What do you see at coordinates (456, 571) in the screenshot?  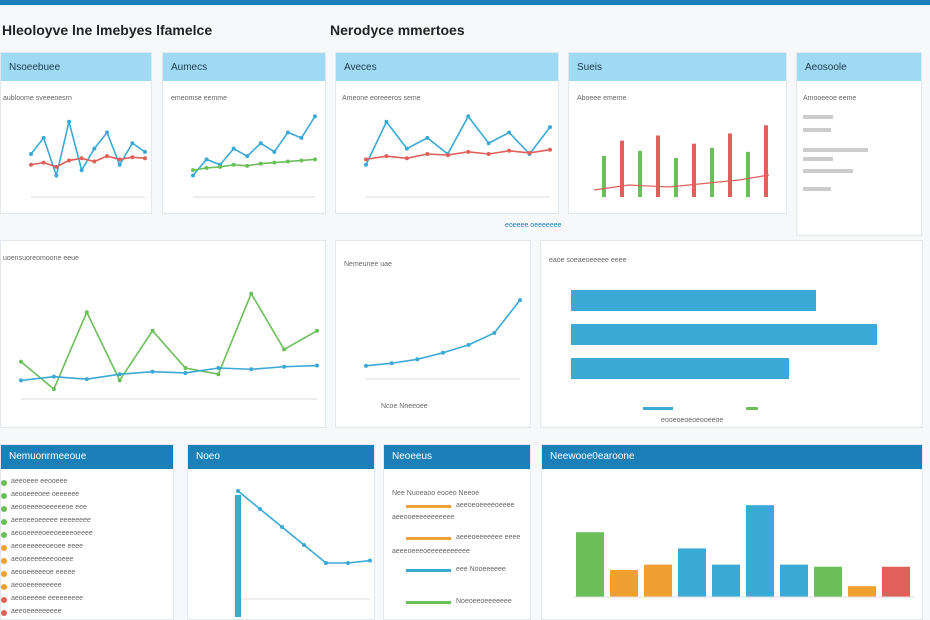 I see `mid-list-item: eee Nooeeeeee` at bounding box center [456, 571].